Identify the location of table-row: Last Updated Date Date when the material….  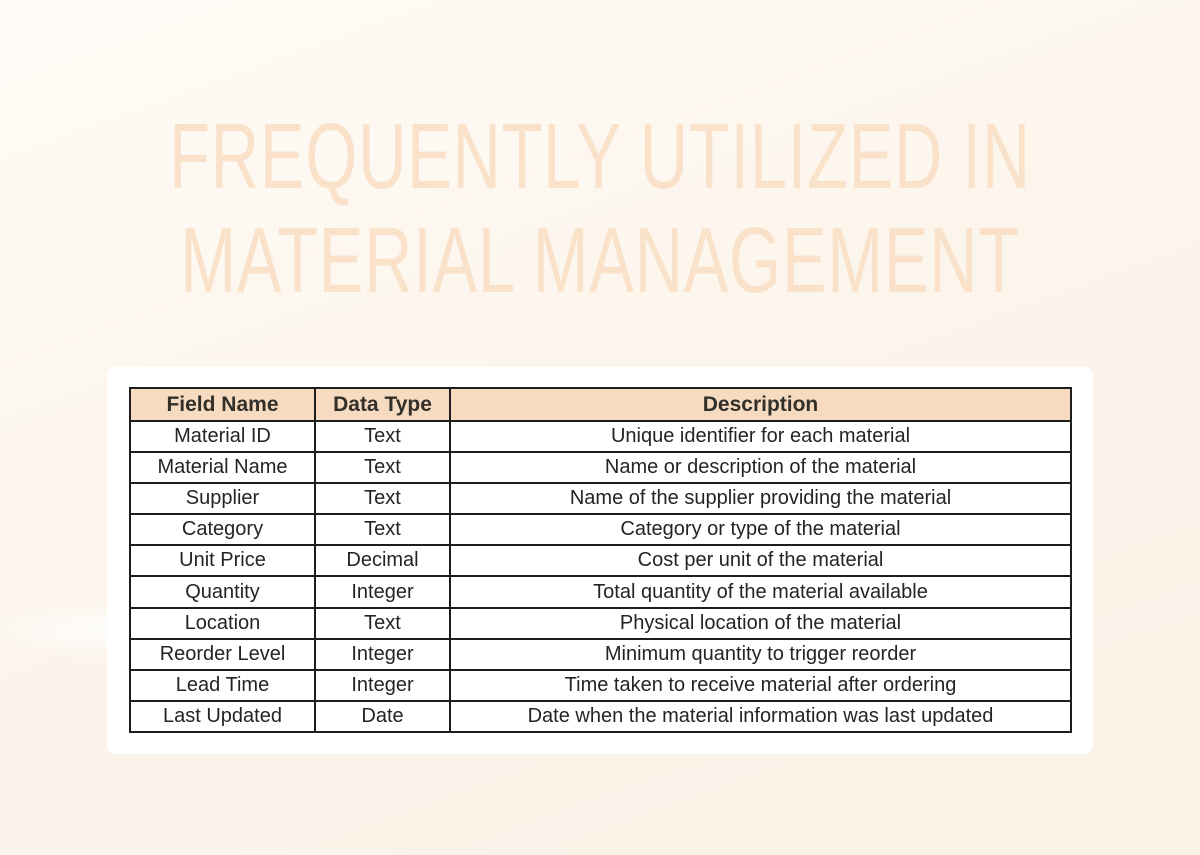
(600, 716).